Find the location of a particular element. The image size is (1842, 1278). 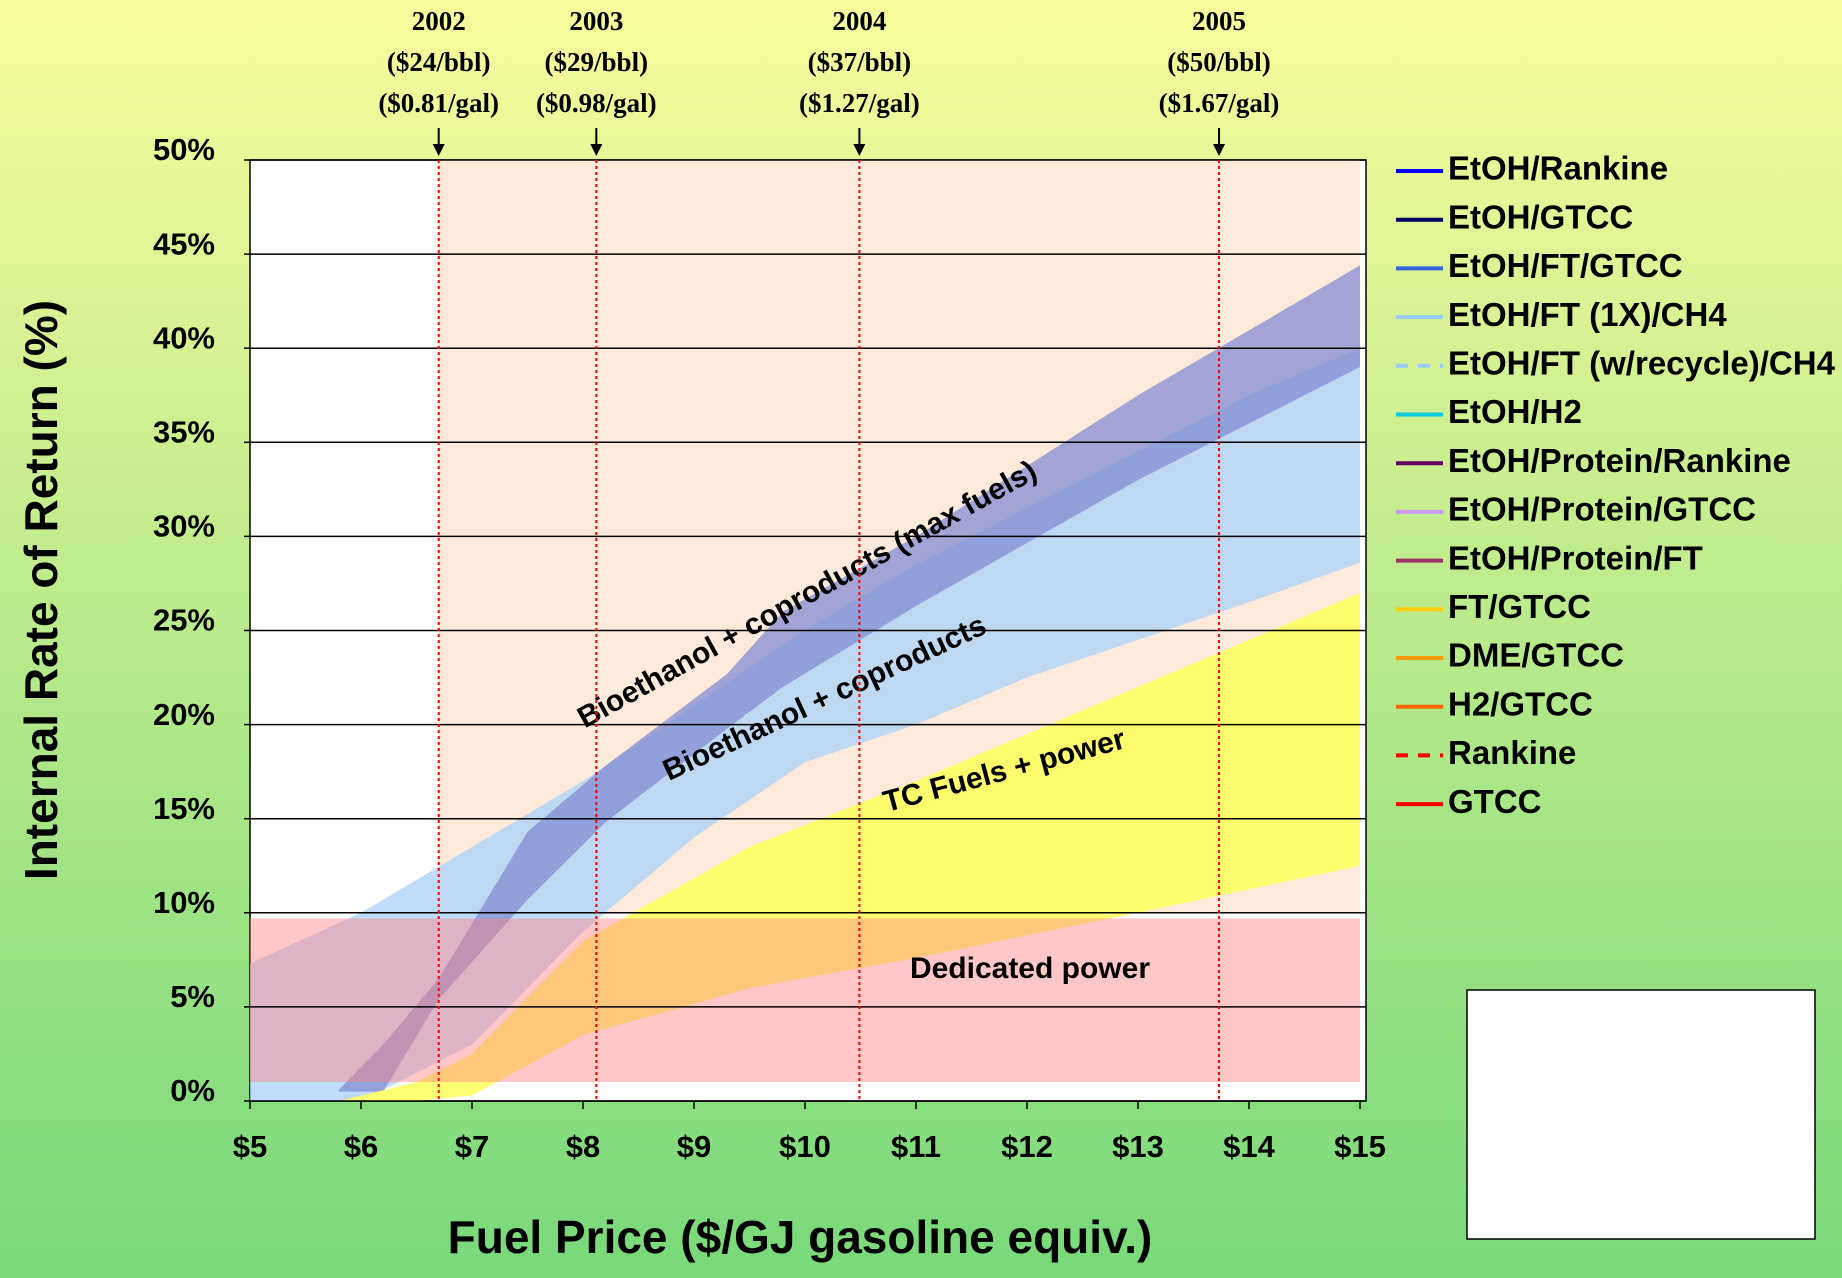

x-tick-label: $7 is located at coordinates (472, 1146).